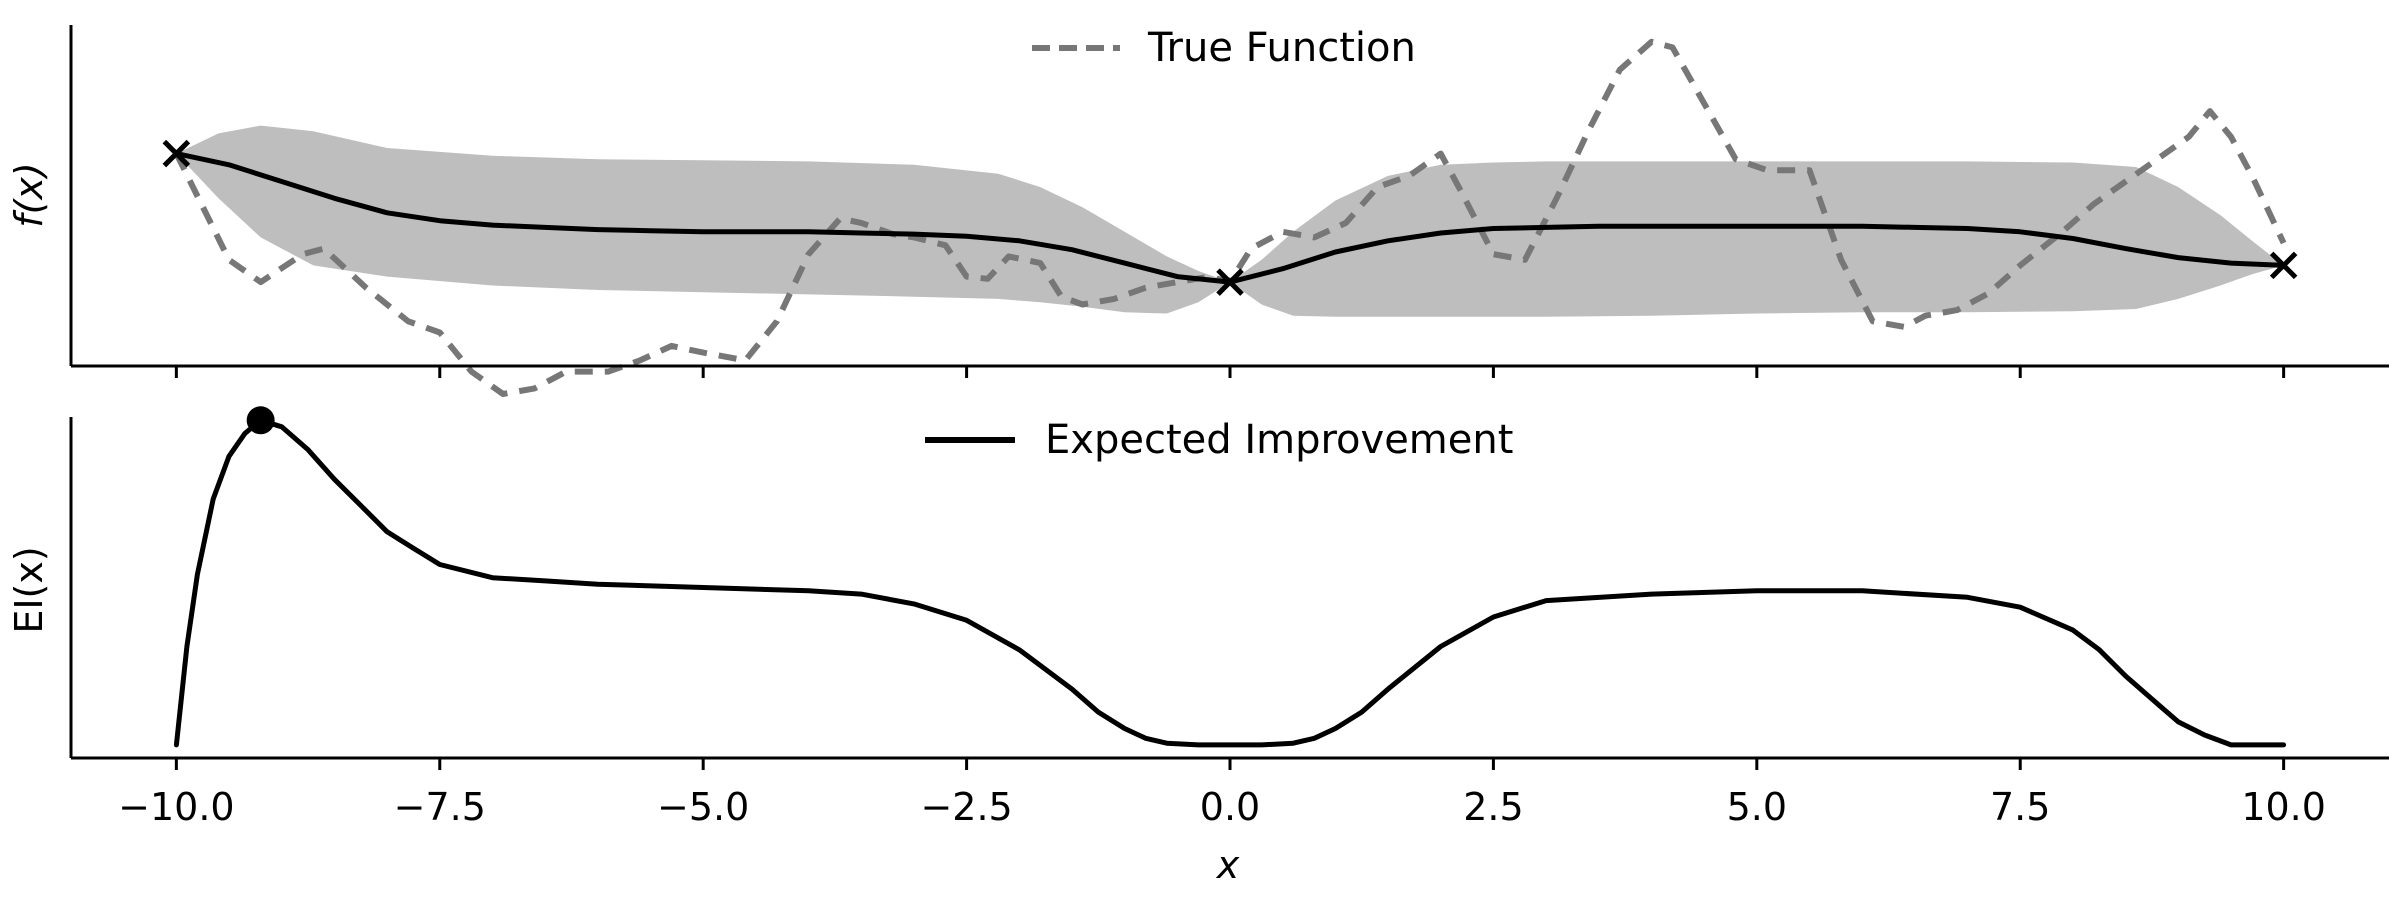  Describe the element at coordinates (440, 807) in the screenshot. I see `x-tick-label-1: −7.5` at that location.